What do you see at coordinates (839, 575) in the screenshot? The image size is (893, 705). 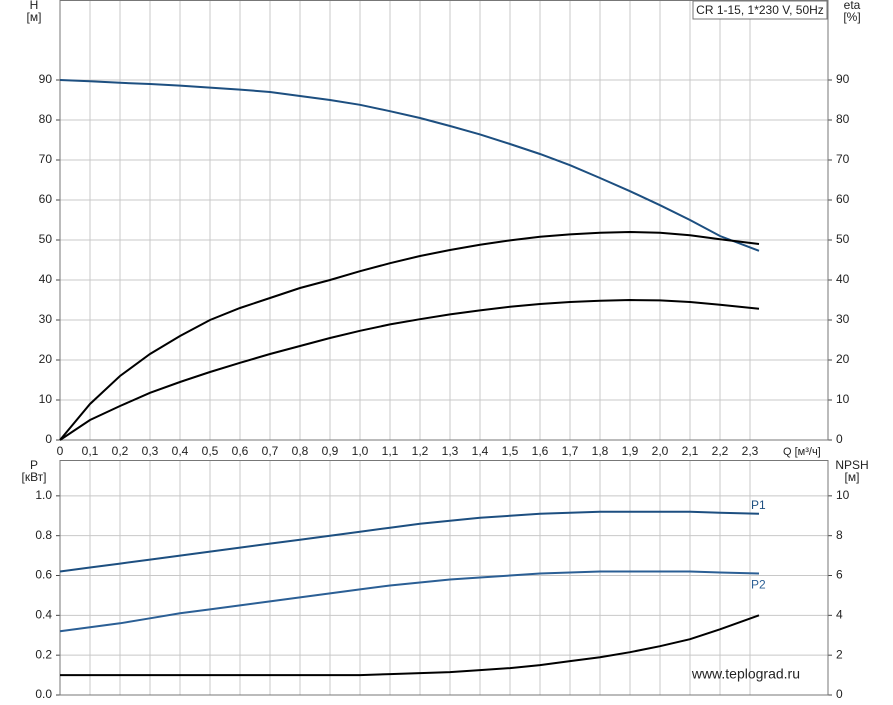 I see `y2-tick-label: 6` at bounding box center [839, 575].